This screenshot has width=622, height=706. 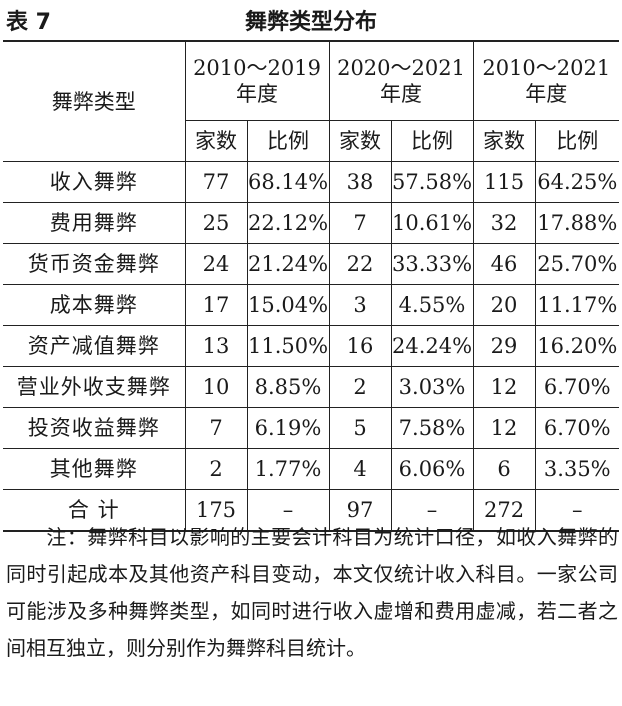 I want to click on table-row: 投资收益舞弊 7 6.19% 5 7.58% 12 6.70%, so click(x=311, y=428).